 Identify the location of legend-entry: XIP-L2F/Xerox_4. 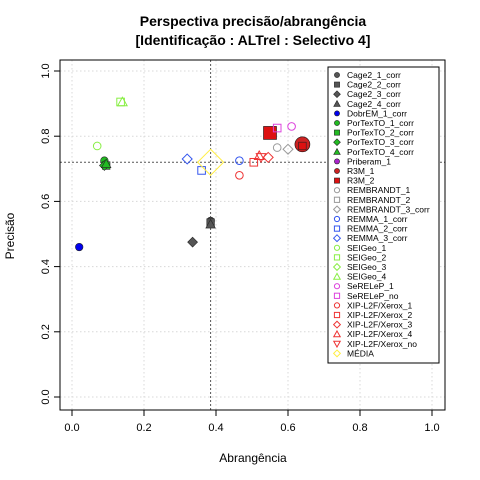
(379, 334).